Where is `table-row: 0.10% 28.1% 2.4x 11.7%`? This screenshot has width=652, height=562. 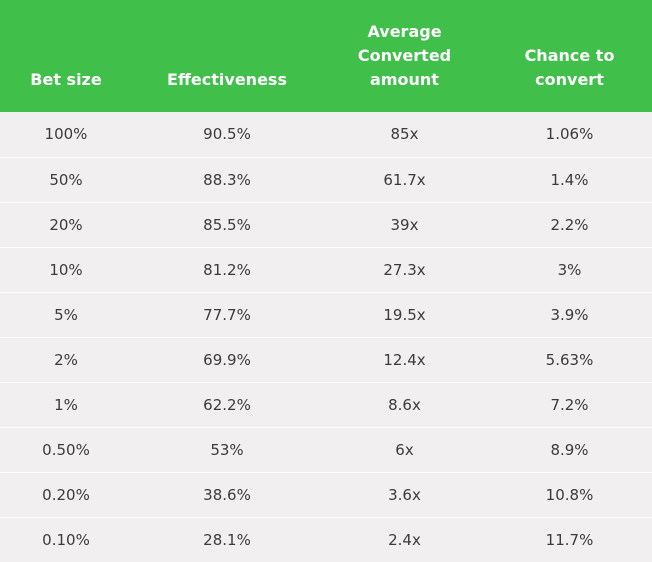
table-row: 0.10% 28.1% 2.4x 11.7% is located at coordinates (326, 539).